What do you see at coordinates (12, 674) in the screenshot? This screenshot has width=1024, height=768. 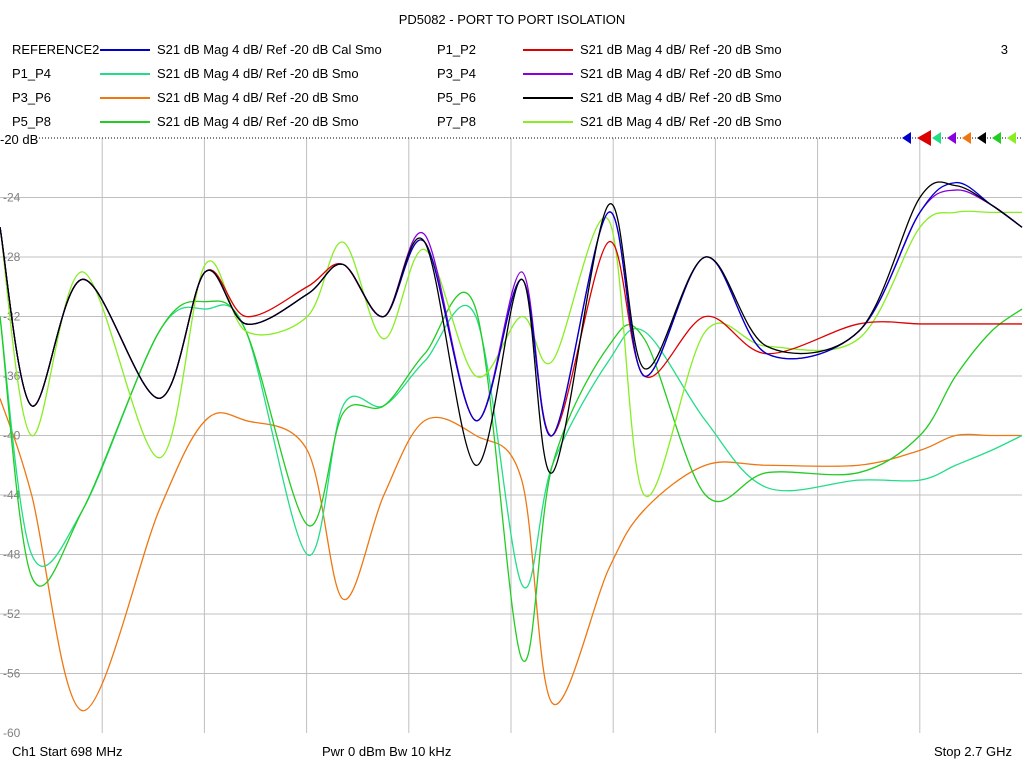 I see `y-tick-label: -56` at bounding box center [12, 674].